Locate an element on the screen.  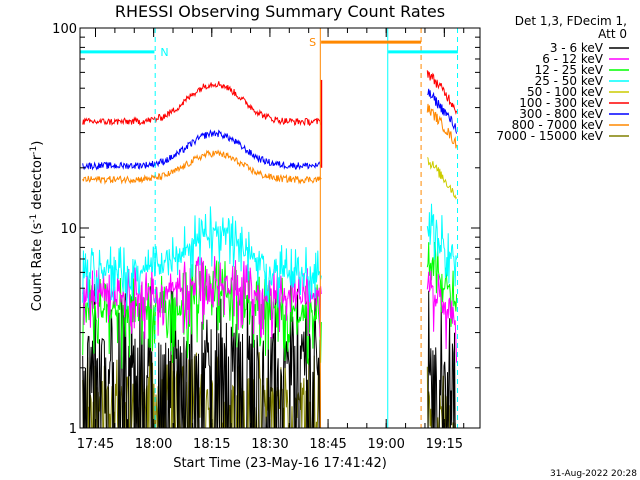
x-tick-label-1800: 18:00 is located at coordinates (153, 444).